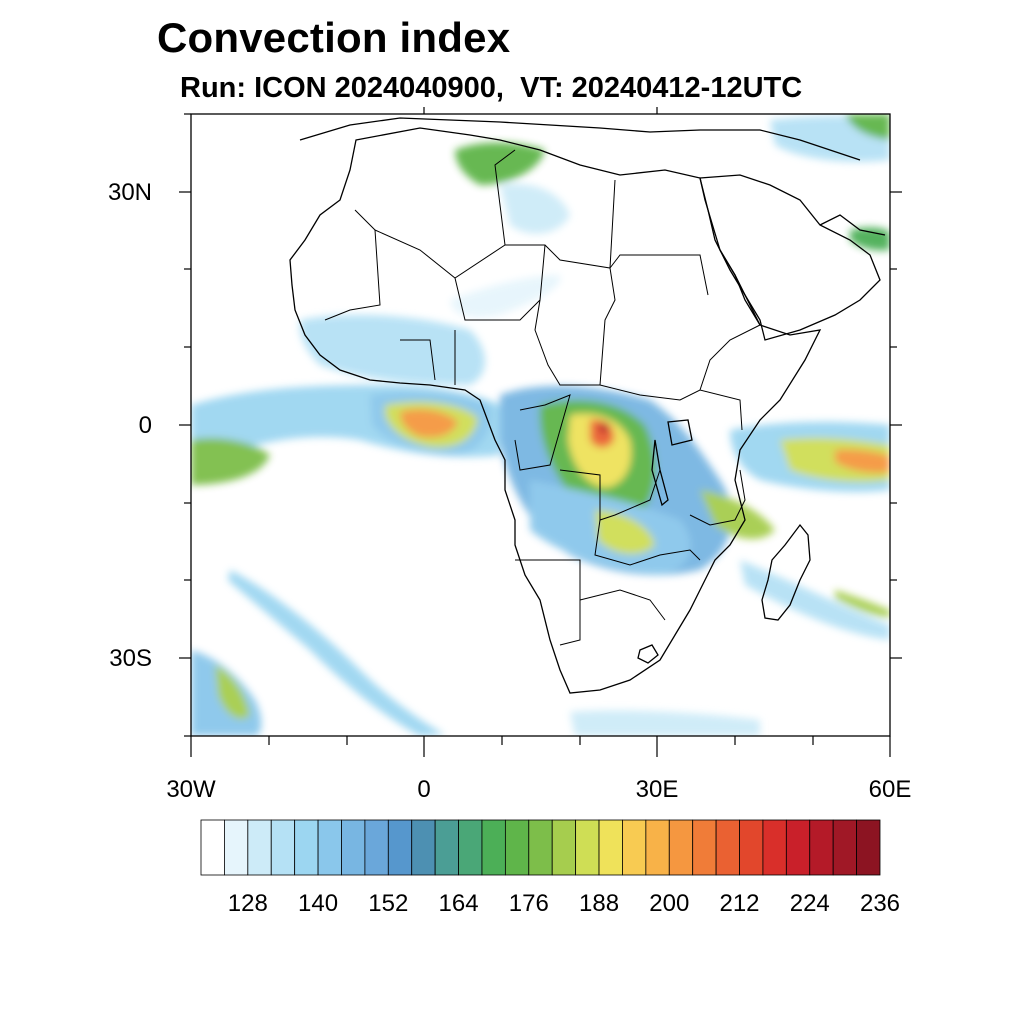 This screenshot has height=1024, width=1024. I want to click on lat-label-30n: 30N, so click(130, 192).